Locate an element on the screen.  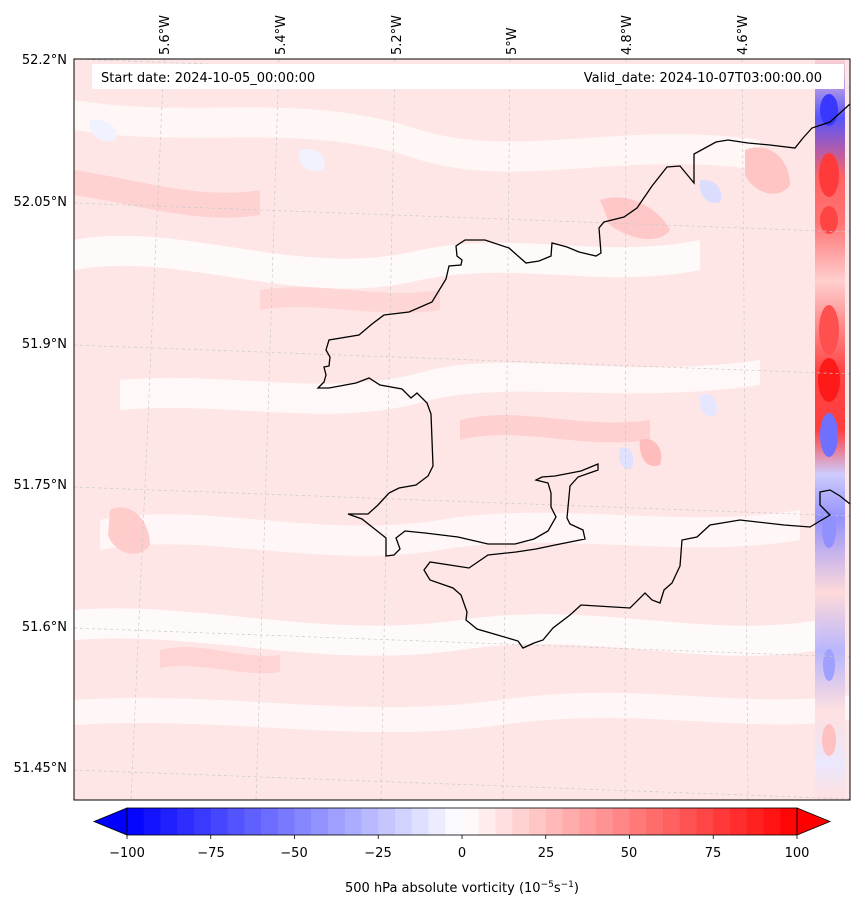
colorbar-extend-max is located at coordinates (814, 821).